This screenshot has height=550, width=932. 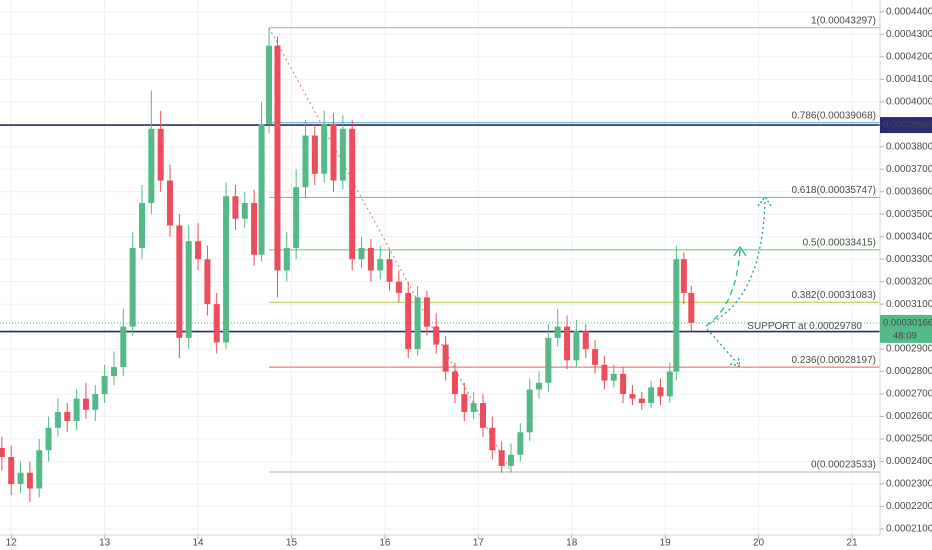 I want to click on projection-up-arrow, so click(x=736, y=262).